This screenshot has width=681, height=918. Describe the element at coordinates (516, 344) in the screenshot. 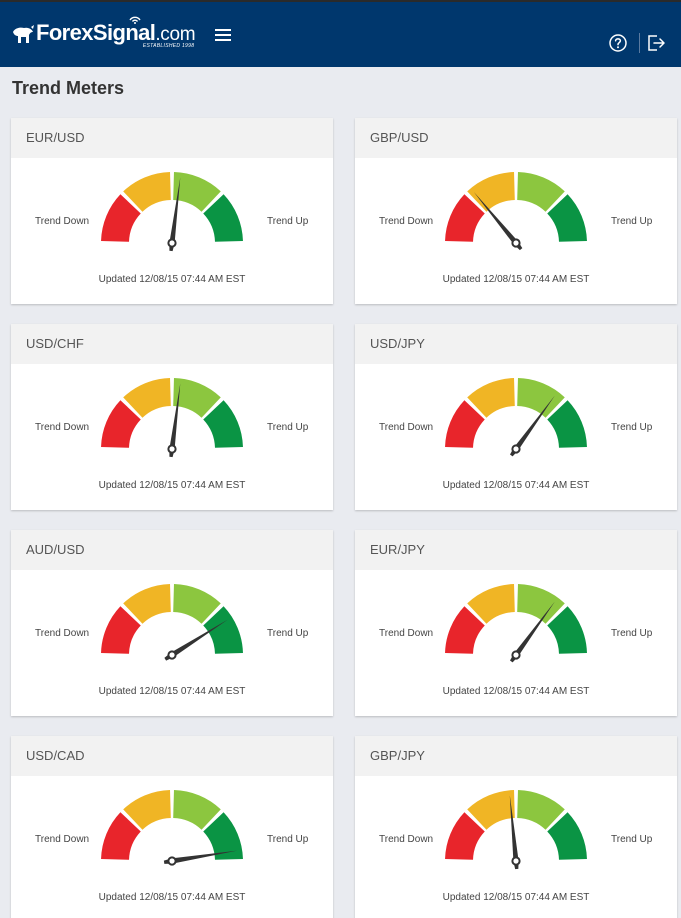

I see `currency-pair: USD/JPY` at that location.